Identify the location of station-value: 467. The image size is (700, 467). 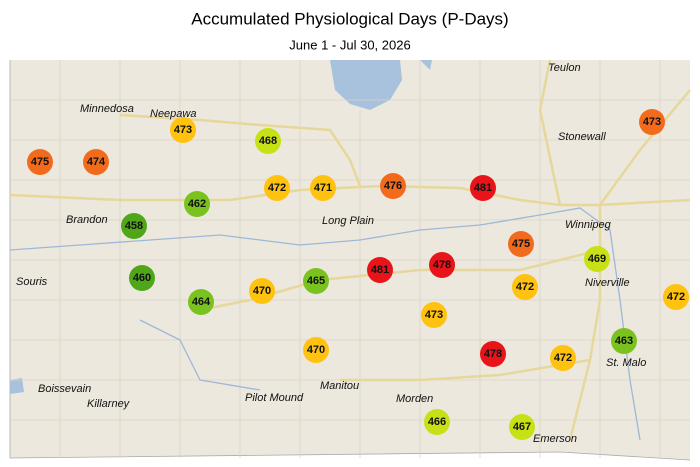
(522, 427).